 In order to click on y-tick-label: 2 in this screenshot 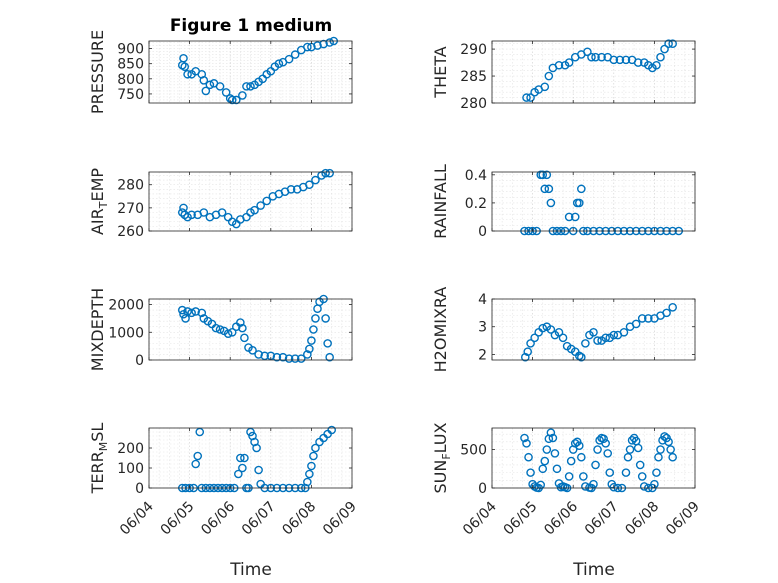, I will do `click(482, 355)`.